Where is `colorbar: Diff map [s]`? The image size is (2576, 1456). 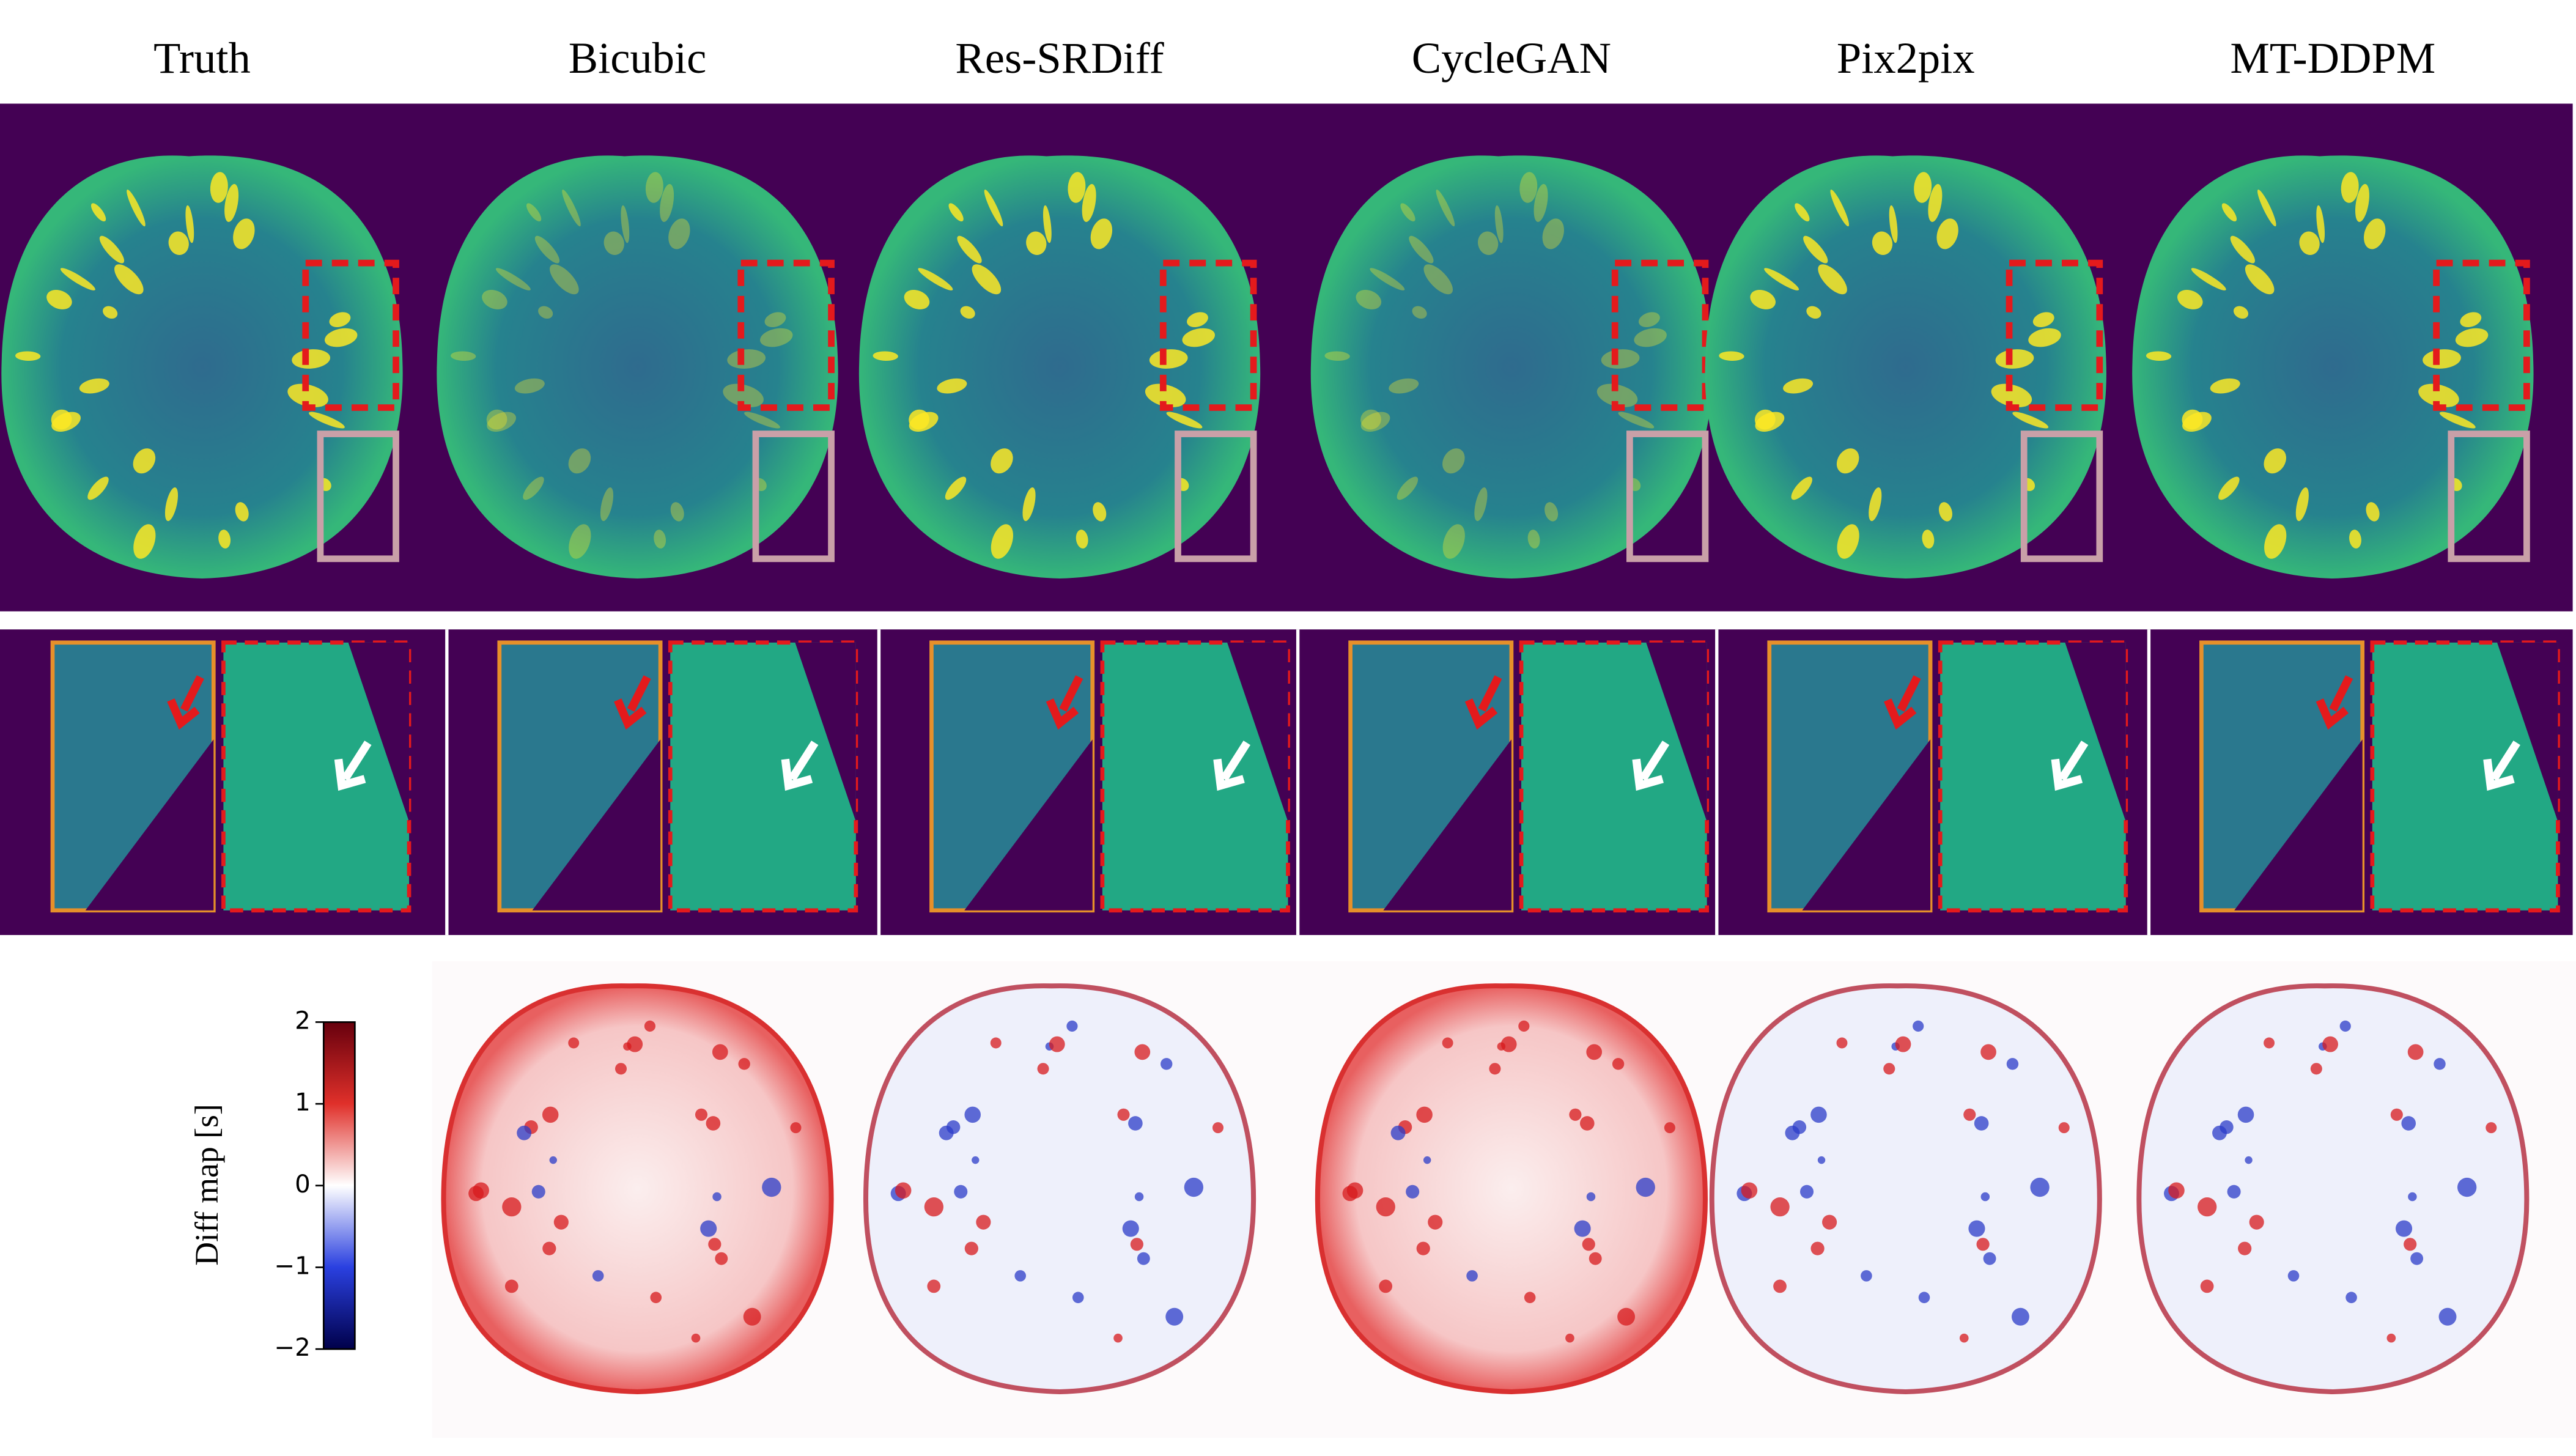 colorbar: Diff map [s] is located at coordinates (272, 1185).